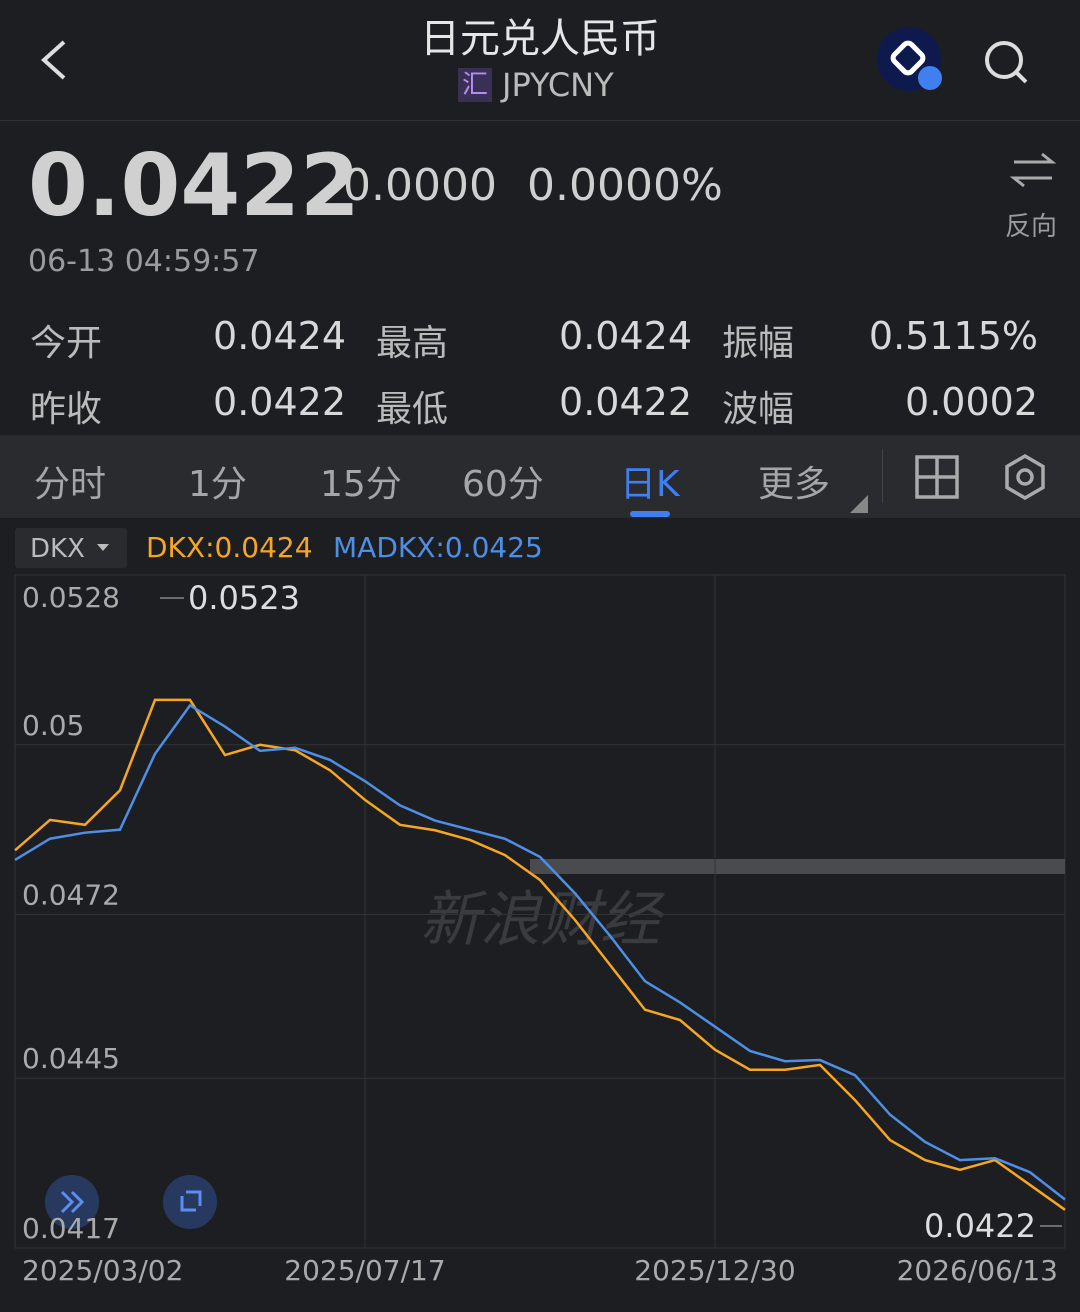  Describe the element at coordinates (420, 185) in the screenshot. I see `change: 0.0000` at that location.